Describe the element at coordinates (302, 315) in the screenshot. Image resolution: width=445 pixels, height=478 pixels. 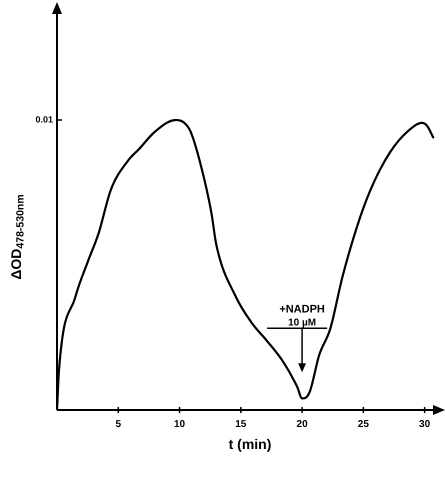
I see `annotation: +NADPH 10 µM` at that location.